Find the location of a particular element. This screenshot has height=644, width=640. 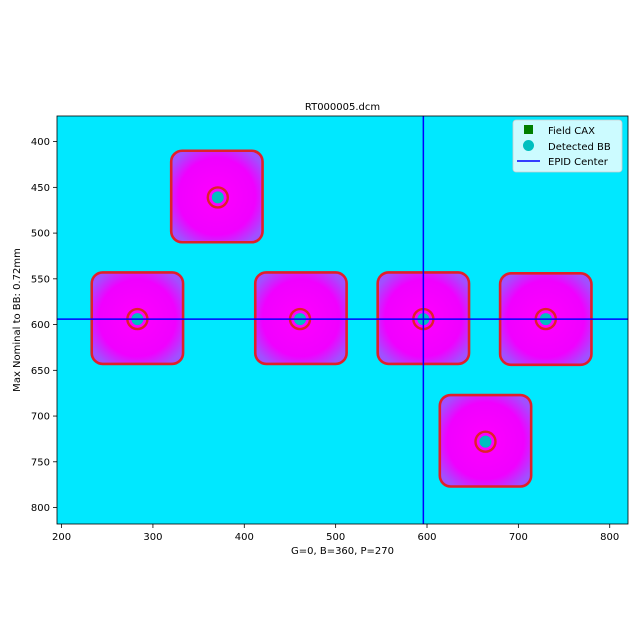

legend-label-field-cax: Field CAX is located at coordinates (571, 131).